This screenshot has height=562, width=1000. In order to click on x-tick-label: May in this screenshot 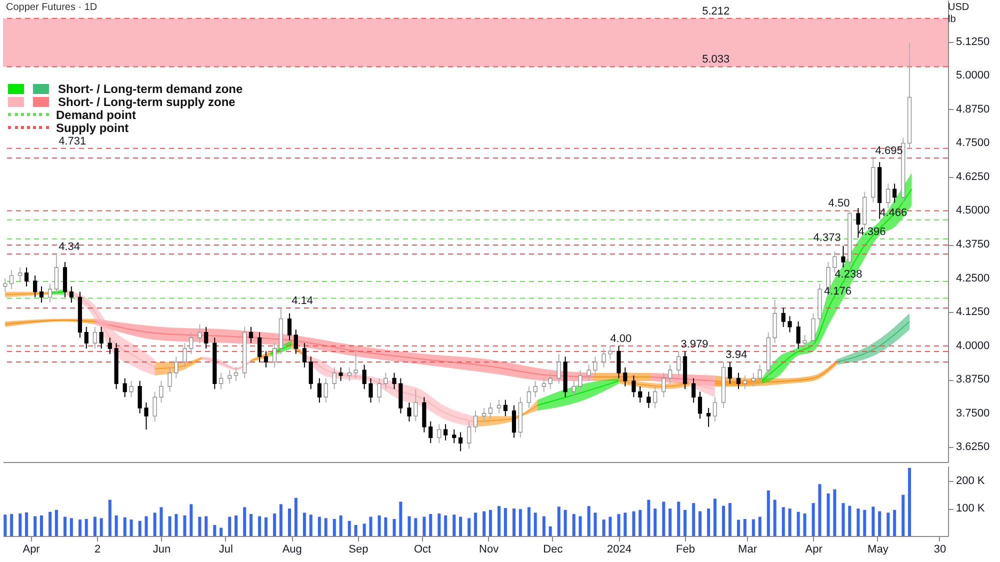, I will do `click(878, 550)`.